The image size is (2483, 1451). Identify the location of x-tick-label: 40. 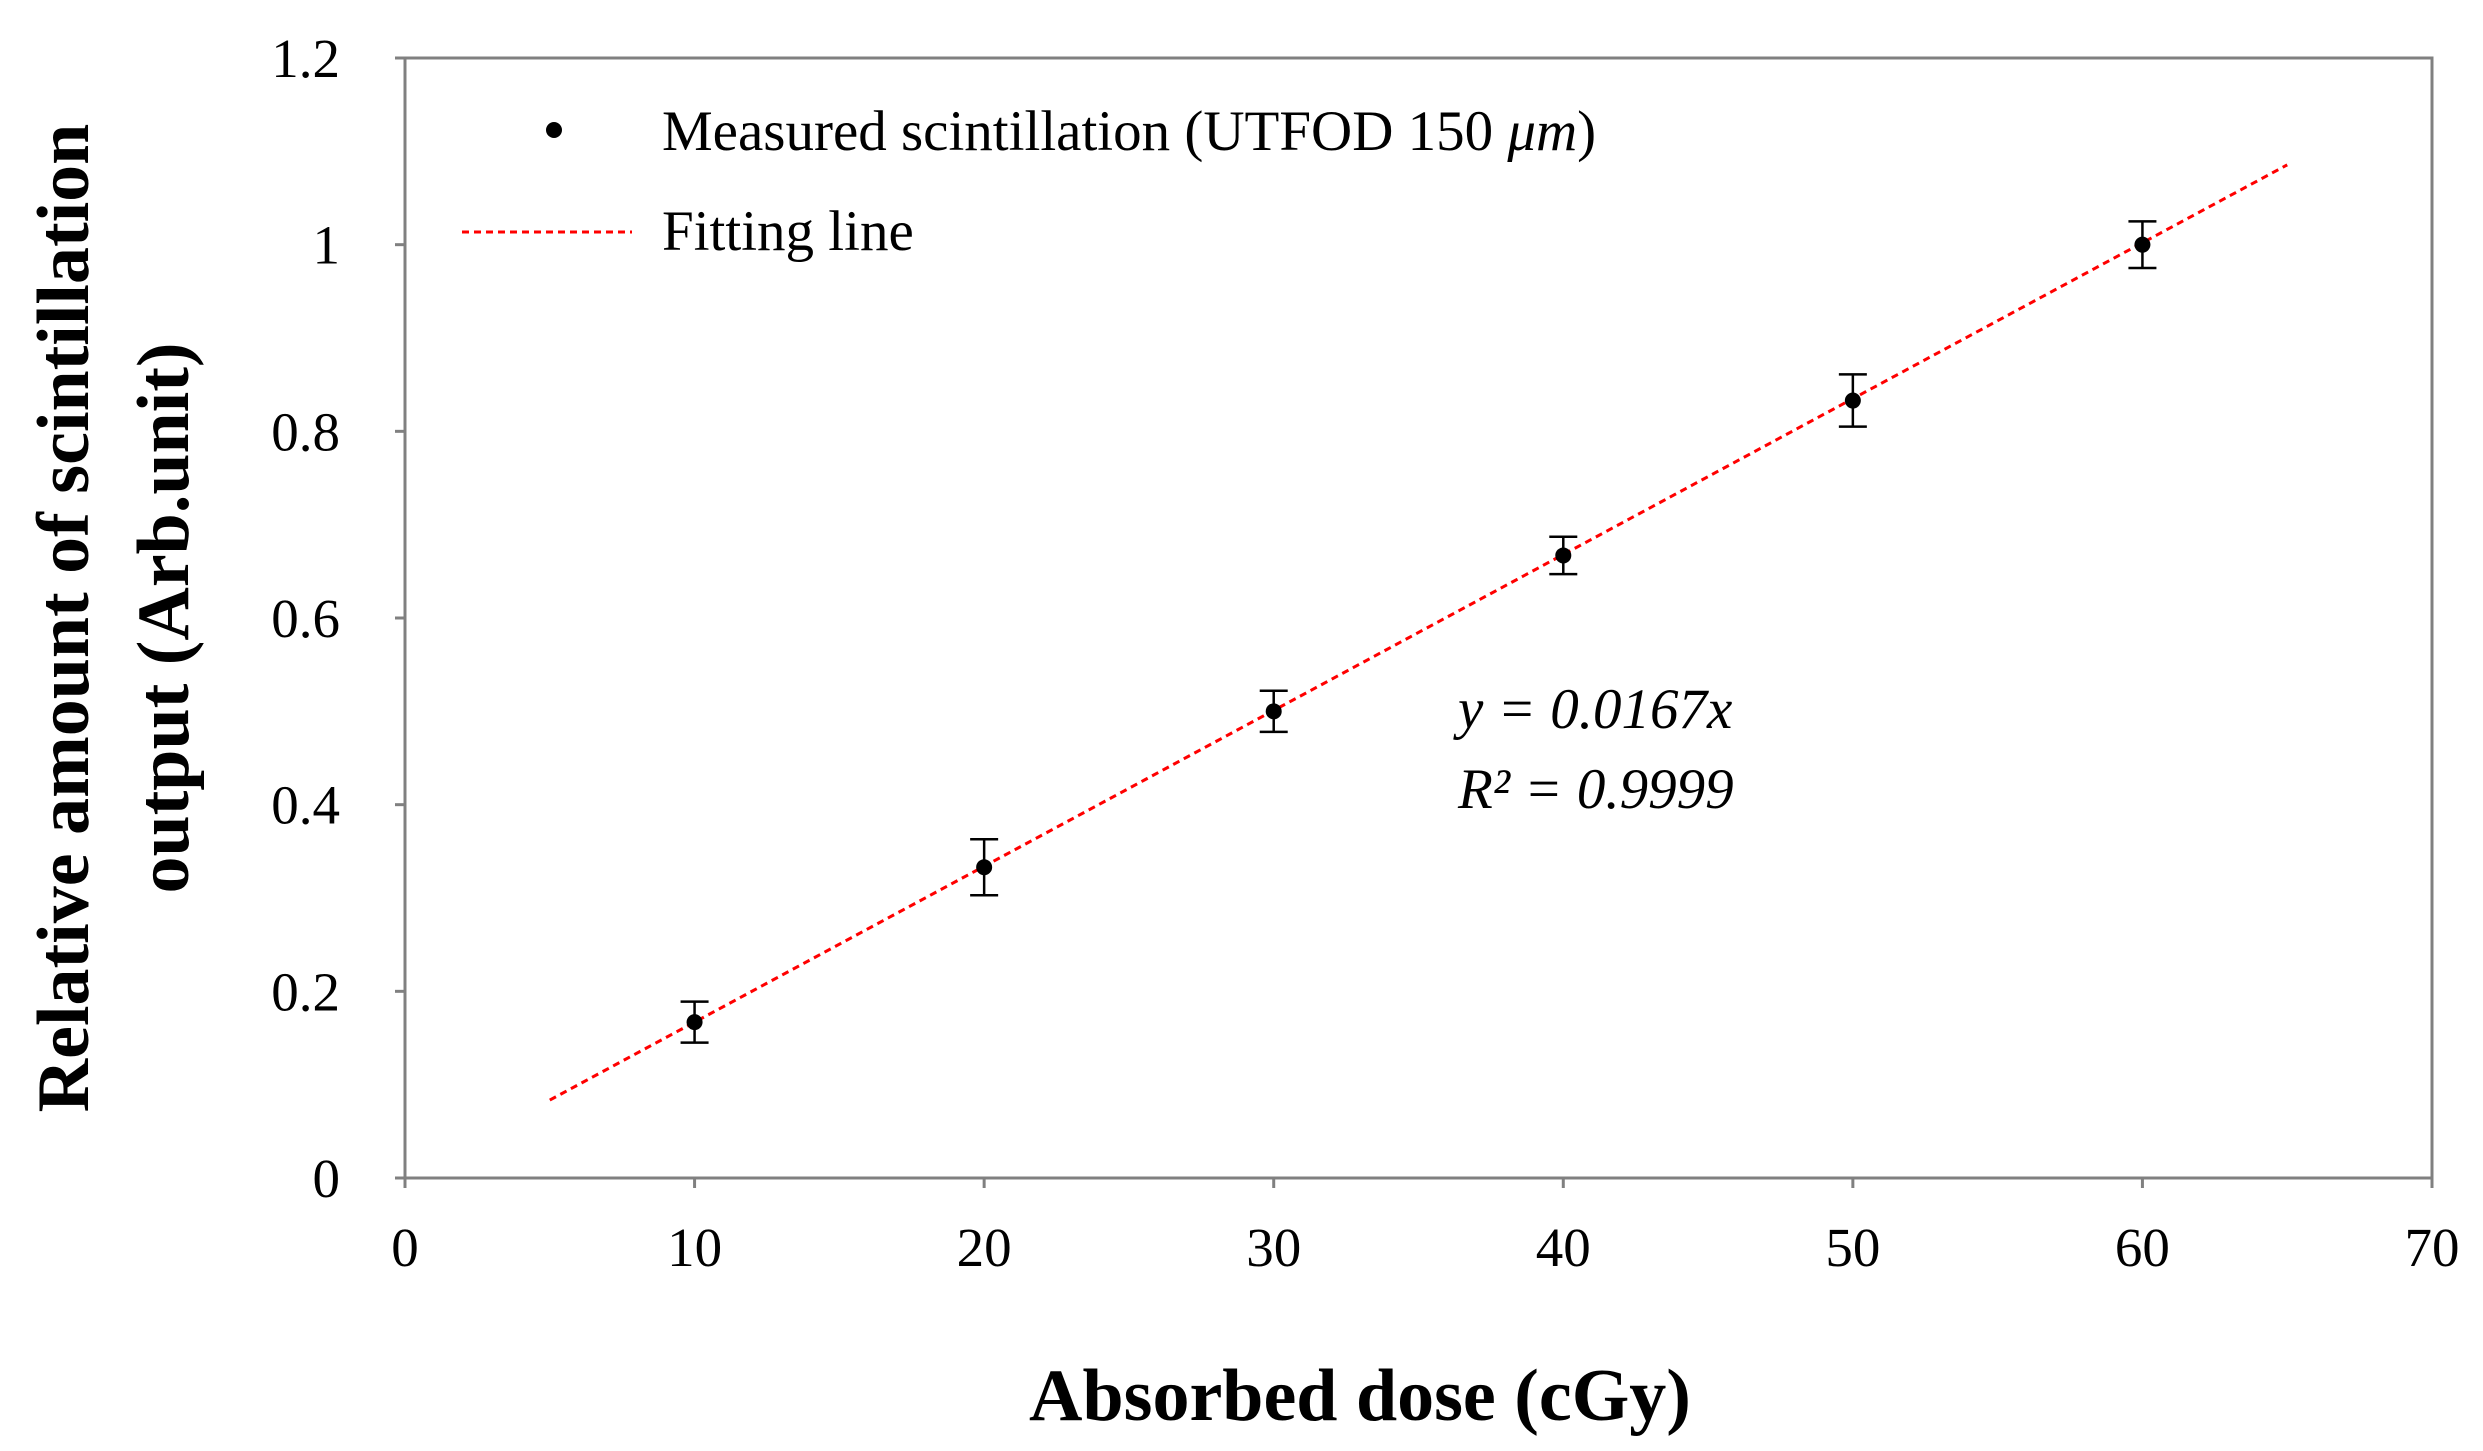
(1563, 1247).